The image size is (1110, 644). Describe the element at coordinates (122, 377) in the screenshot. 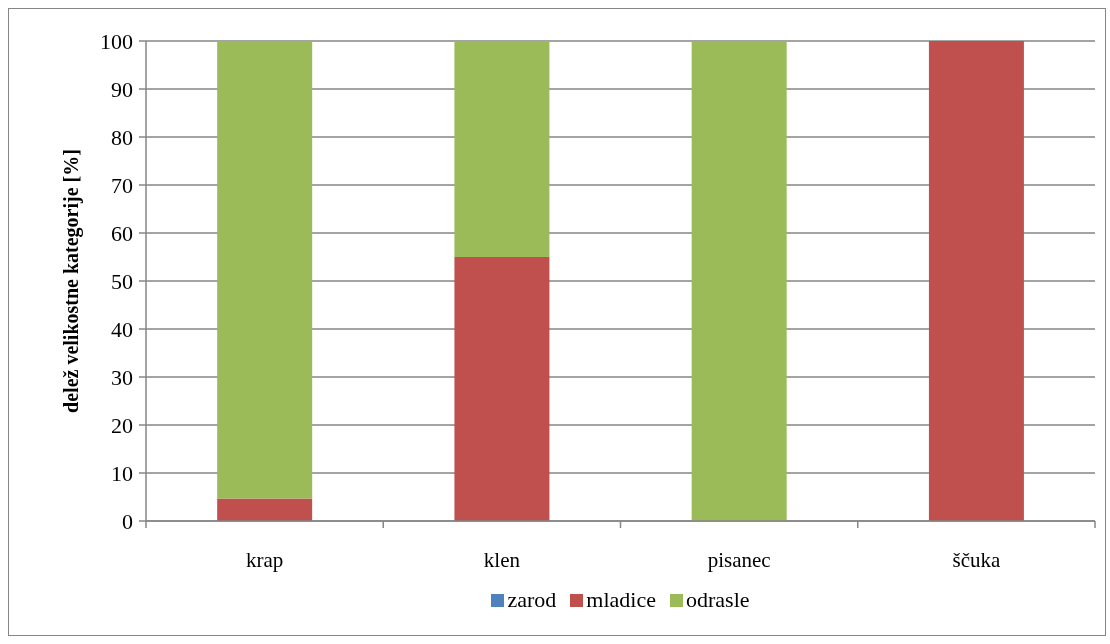

I see `y-tick-label: 30` at that location.